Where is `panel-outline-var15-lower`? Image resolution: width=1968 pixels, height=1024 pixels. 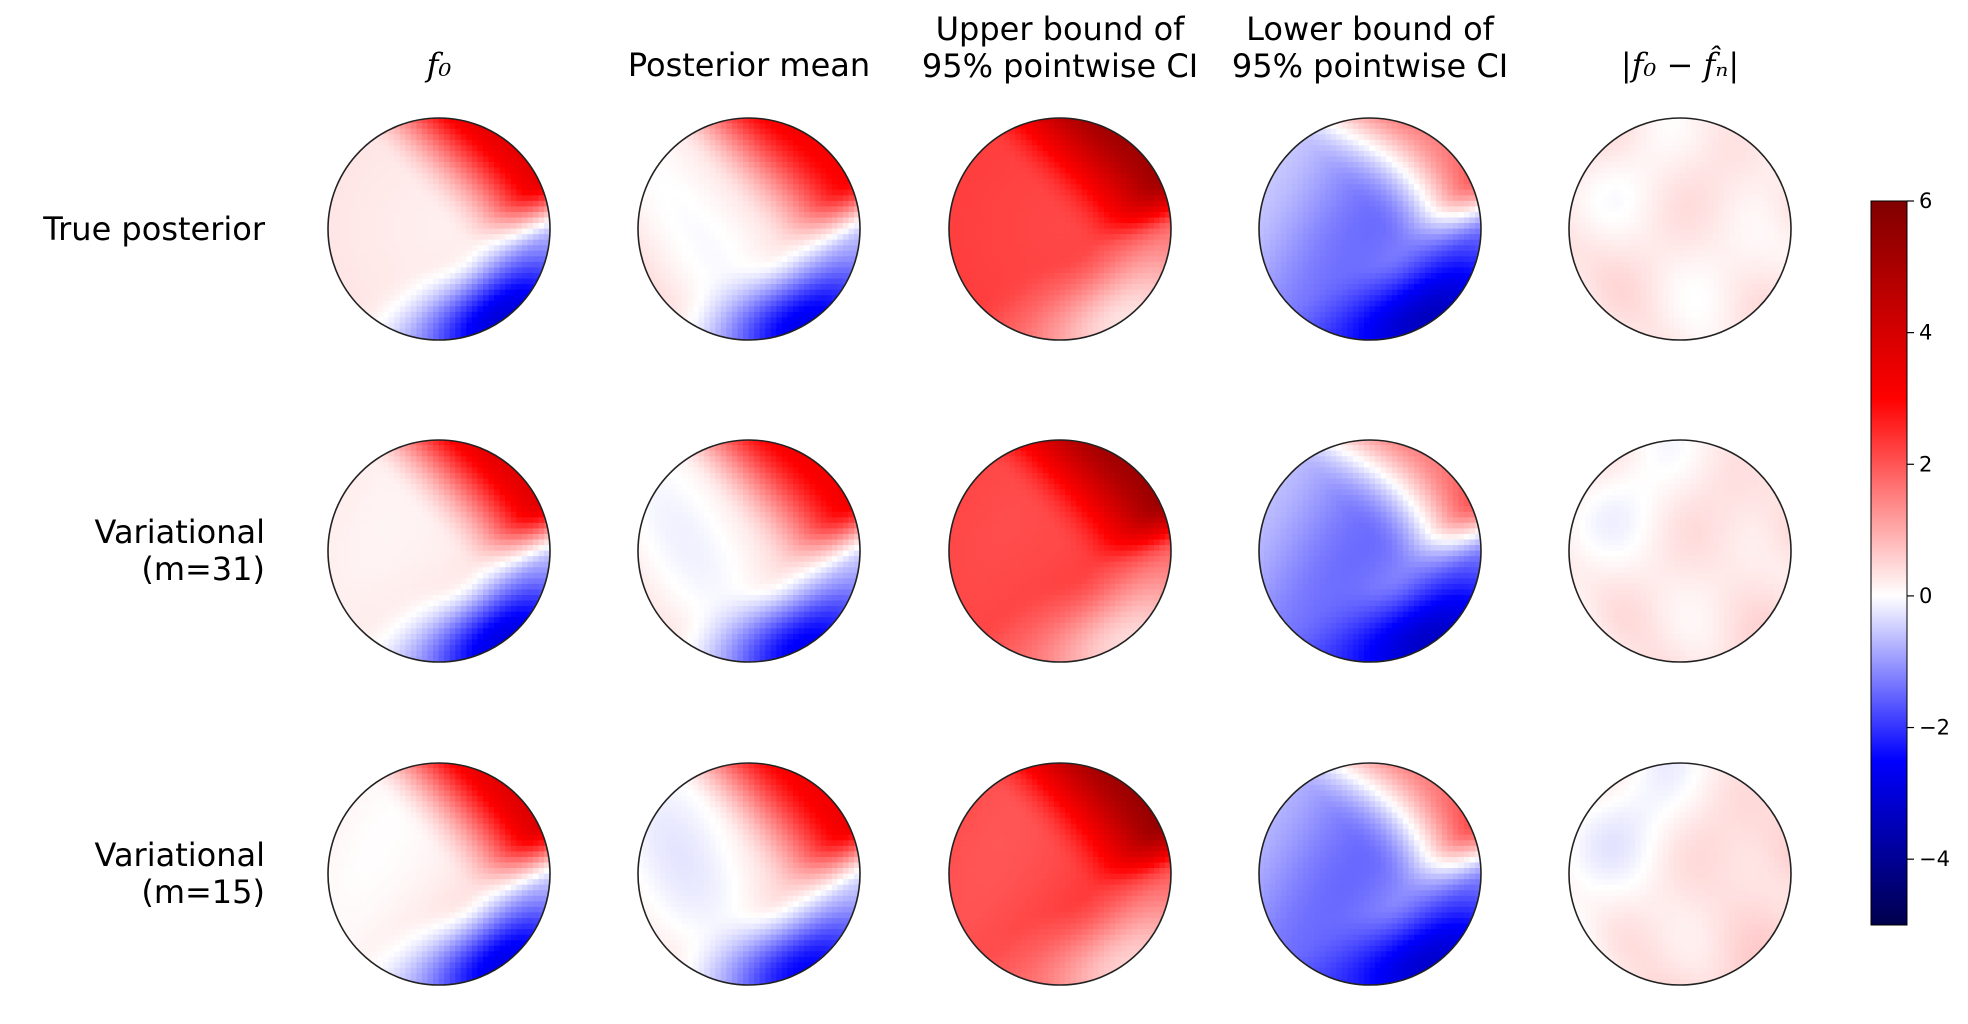 panel-outline-var15-lower is located at coordinates (1370, 874).